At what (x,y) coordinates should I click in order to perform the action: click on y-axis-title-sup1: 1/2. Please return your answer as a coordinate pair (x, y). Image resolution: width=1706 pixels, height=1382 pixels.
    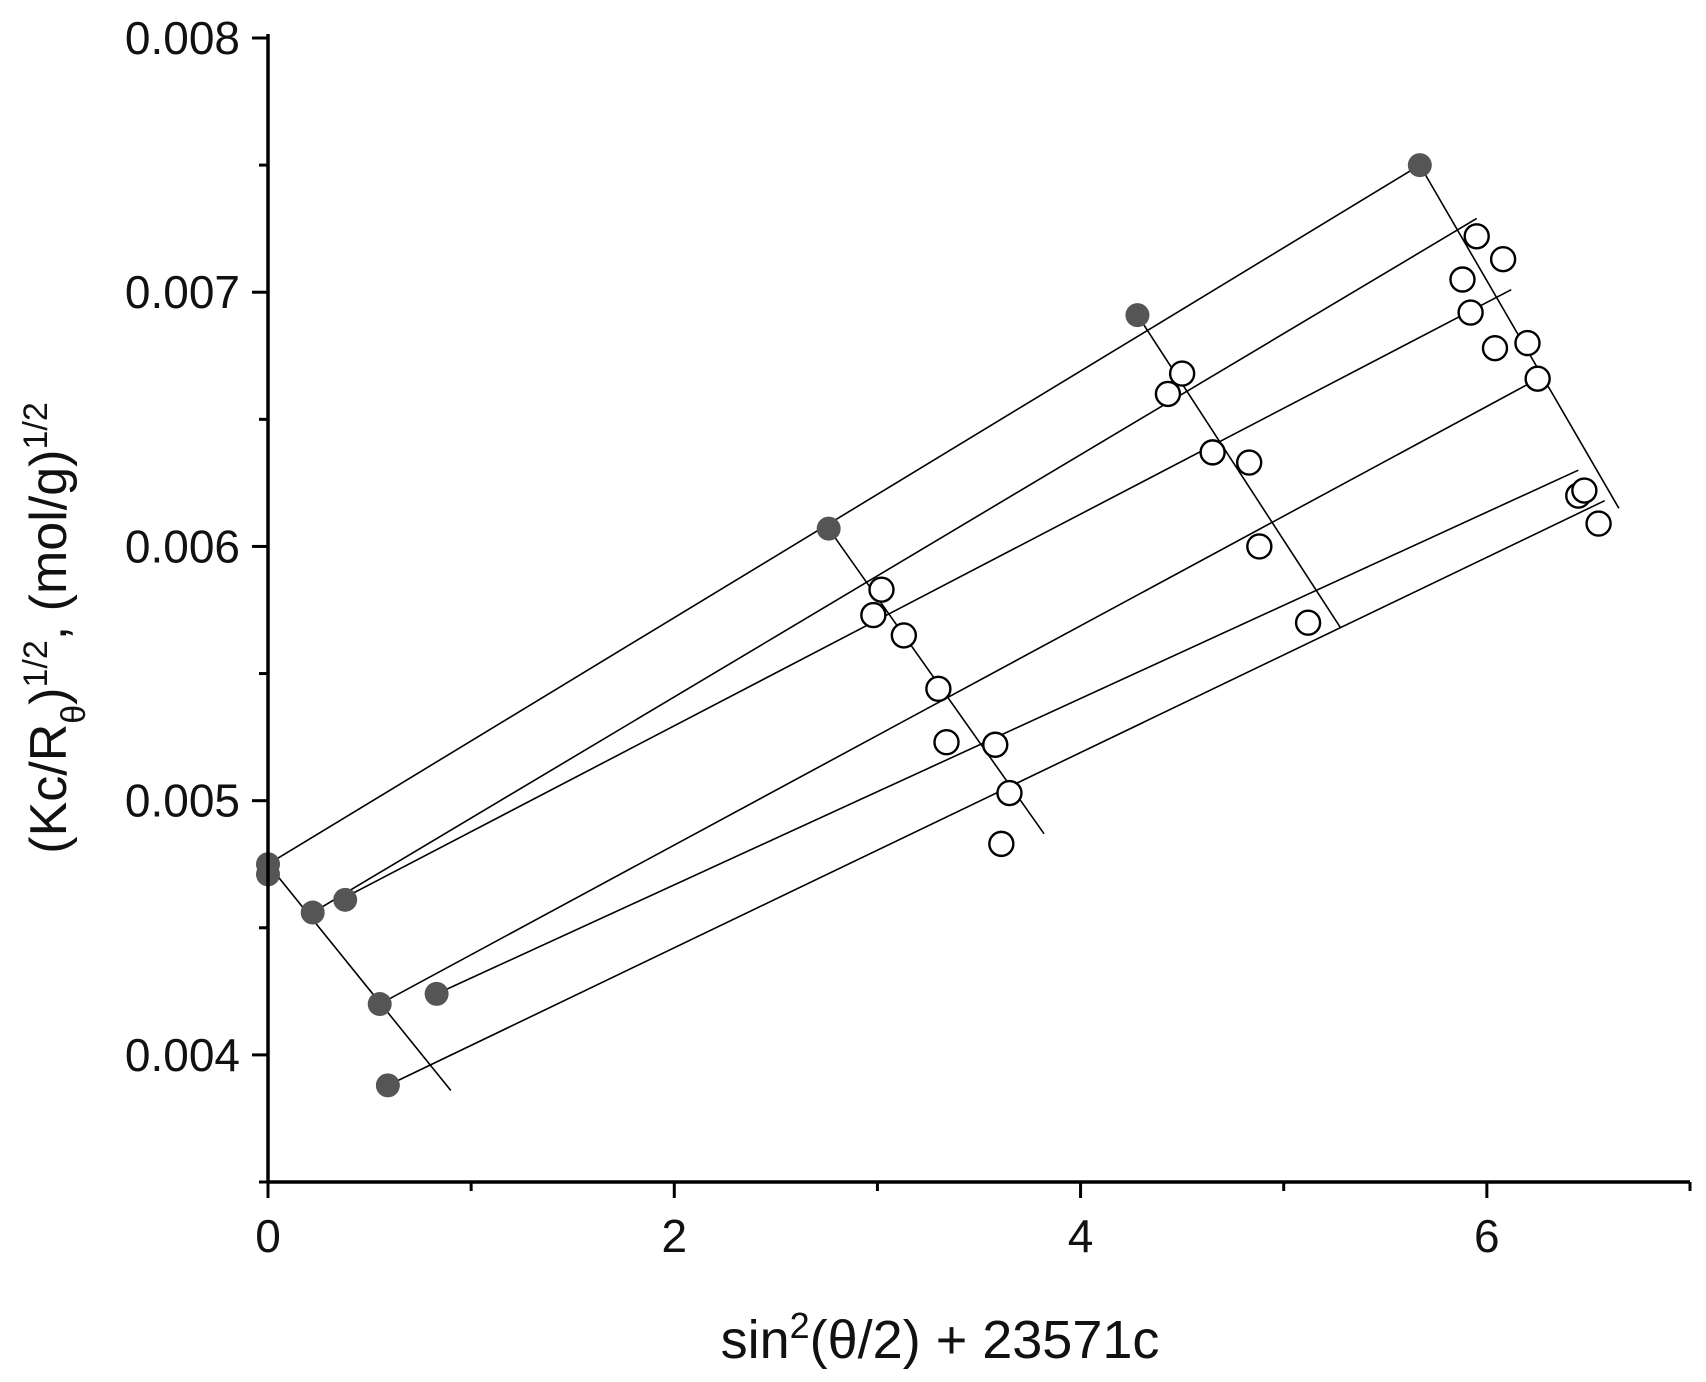
    Looking at the image, I should click on (36, 663).